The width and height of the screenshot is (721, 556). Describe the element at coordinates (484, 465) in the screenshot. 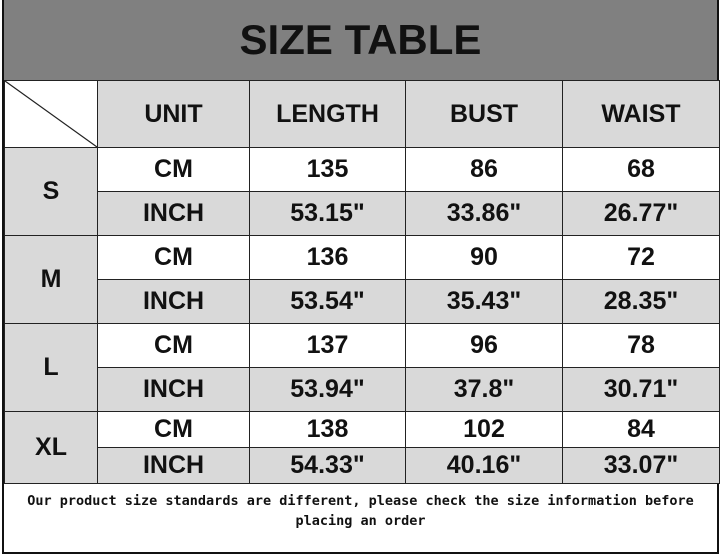

I see `cell-bust: 40.16"` at that location.